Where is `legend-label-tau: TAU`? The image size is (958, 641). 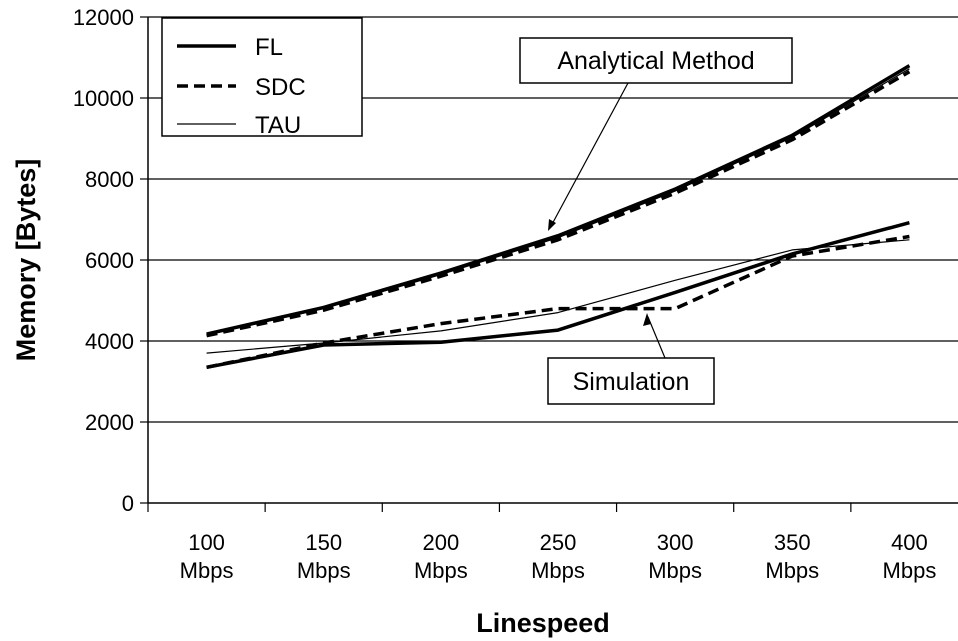 legend-label-tau: TAU is located at coordinates (278, 125).